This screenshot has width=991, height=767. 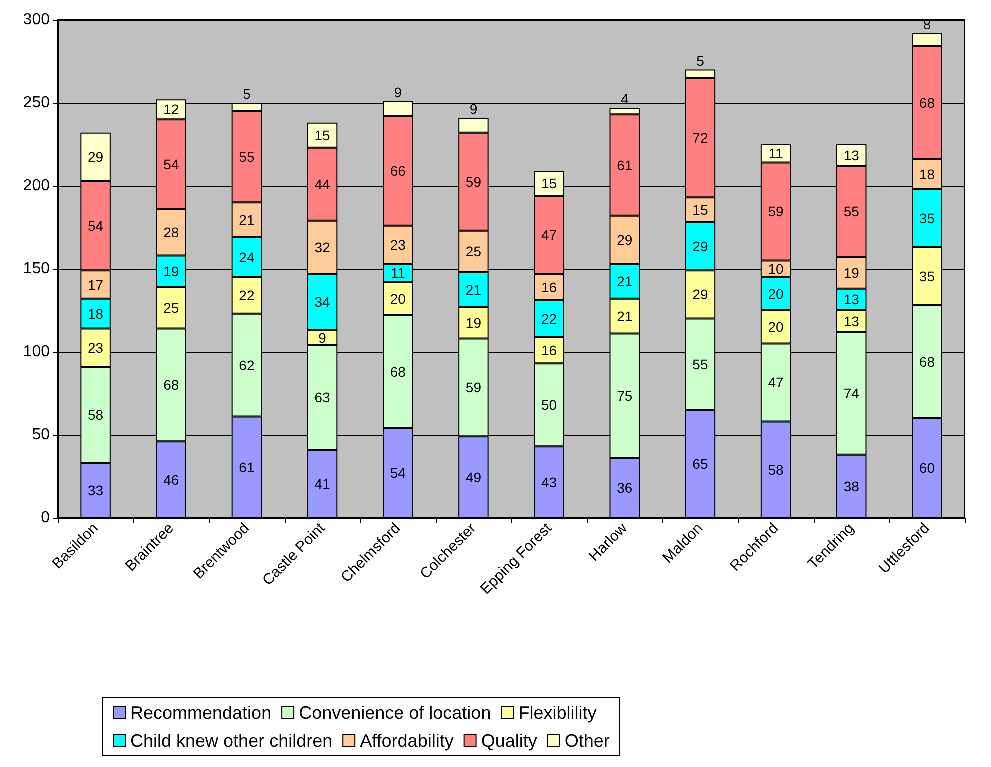 I want to click on data-label: 32, so click(x=322, y=247).